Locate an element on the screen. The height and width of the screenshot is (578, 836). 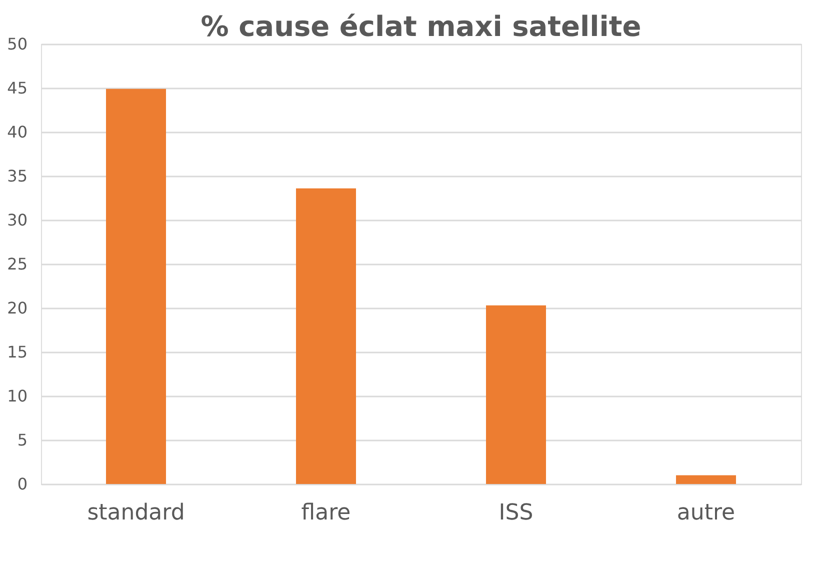
chart-title: % cause éclat maxi satellite is located at coordinates (421, 26).